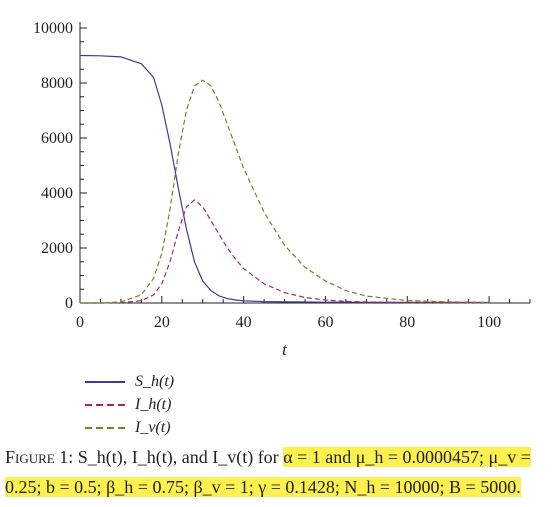  What do you see at coordinates (57, 193) in the screenshot?
I see `y-tick-label: 4000` at bounding box center [57, 193].